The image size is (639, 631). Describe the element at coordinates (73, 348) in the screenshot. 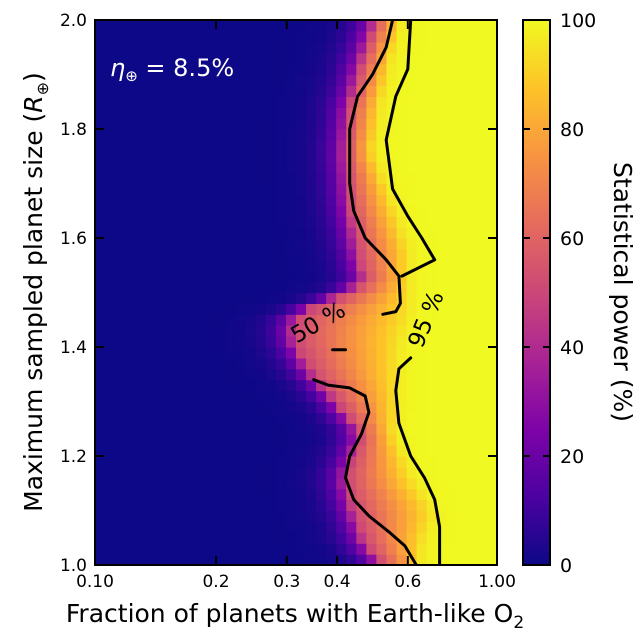

I see `y-tick-label: 1.4` at that location.